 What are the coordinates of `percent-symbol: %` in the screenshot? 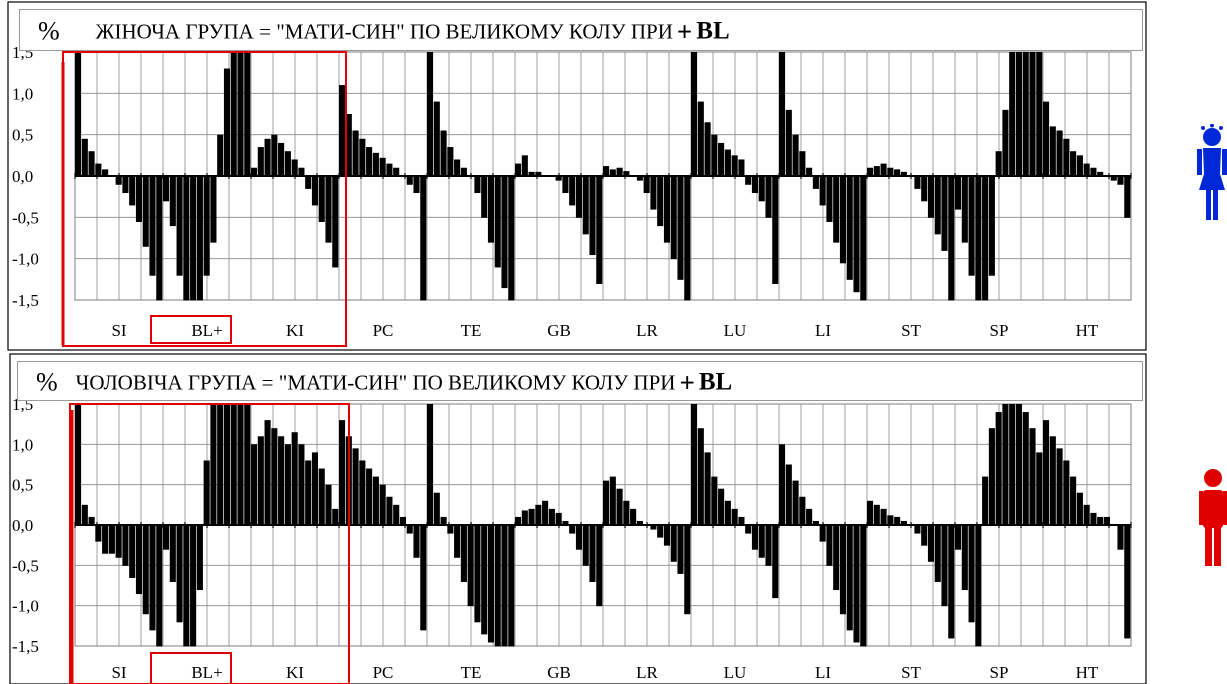 It's located at (49, 31).